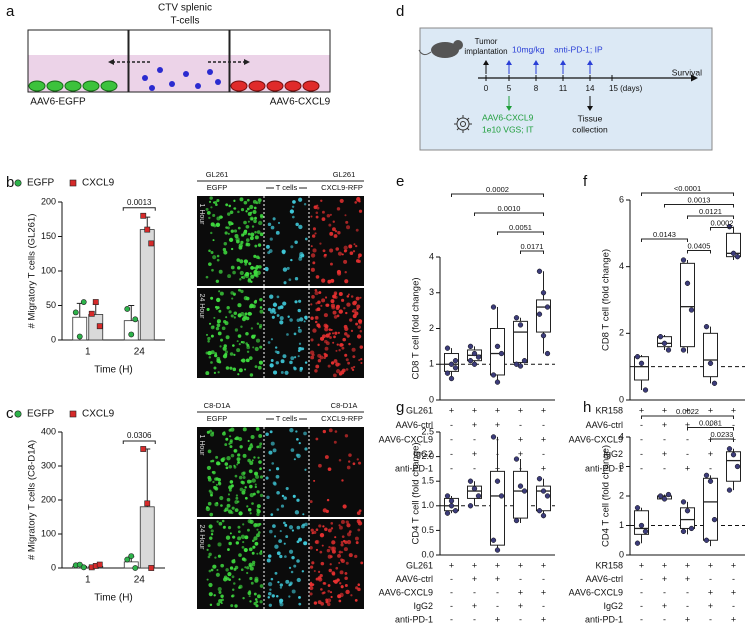 Image resolution: width=750 pixels, height=626 pixels. Describe the element at coordinates (73, 86) in the screenshot. I see `egfp-cells` at that location.